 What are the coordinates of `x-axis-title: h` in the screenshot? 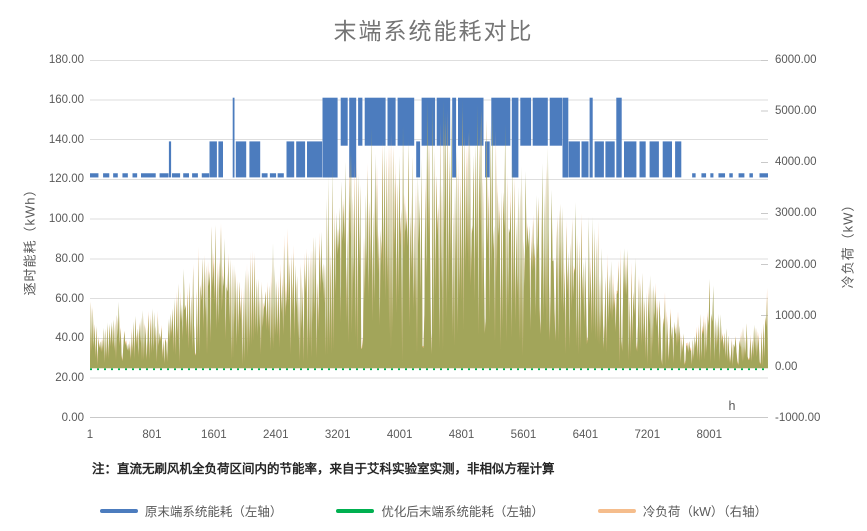 It's located at (732, 406).